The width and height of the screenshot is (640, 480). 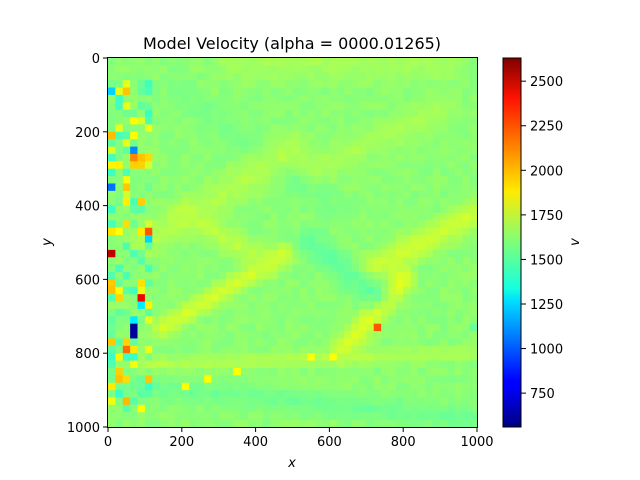 What do you see at coordinates (546, 82) in the screenshot?
I see `colorbar-tick-label: 2500` at bounding box center [546, 82].